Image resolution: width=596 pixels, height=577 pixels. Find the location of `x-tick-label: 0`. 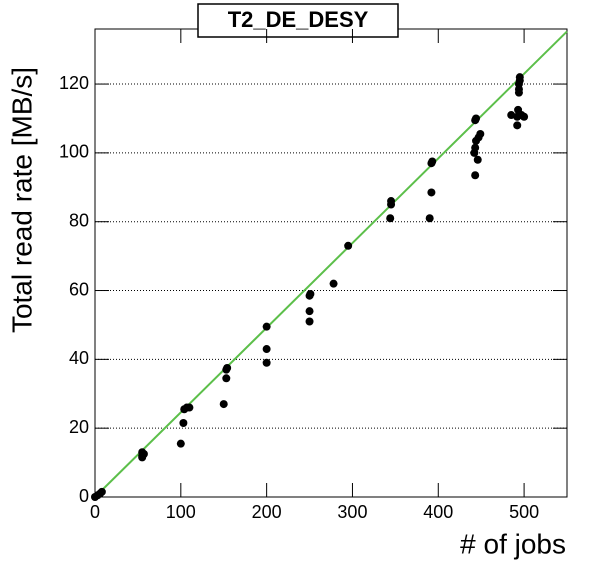

x-tick-label: 0 is located at coordinates (95, 512).